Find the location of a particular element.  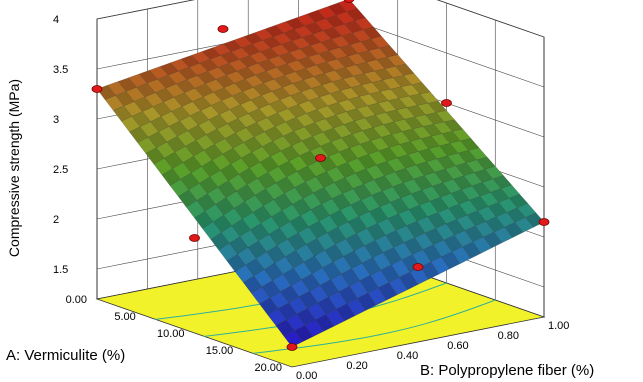

z-tick-label: 3.5 is located at coordinates (60, 70).